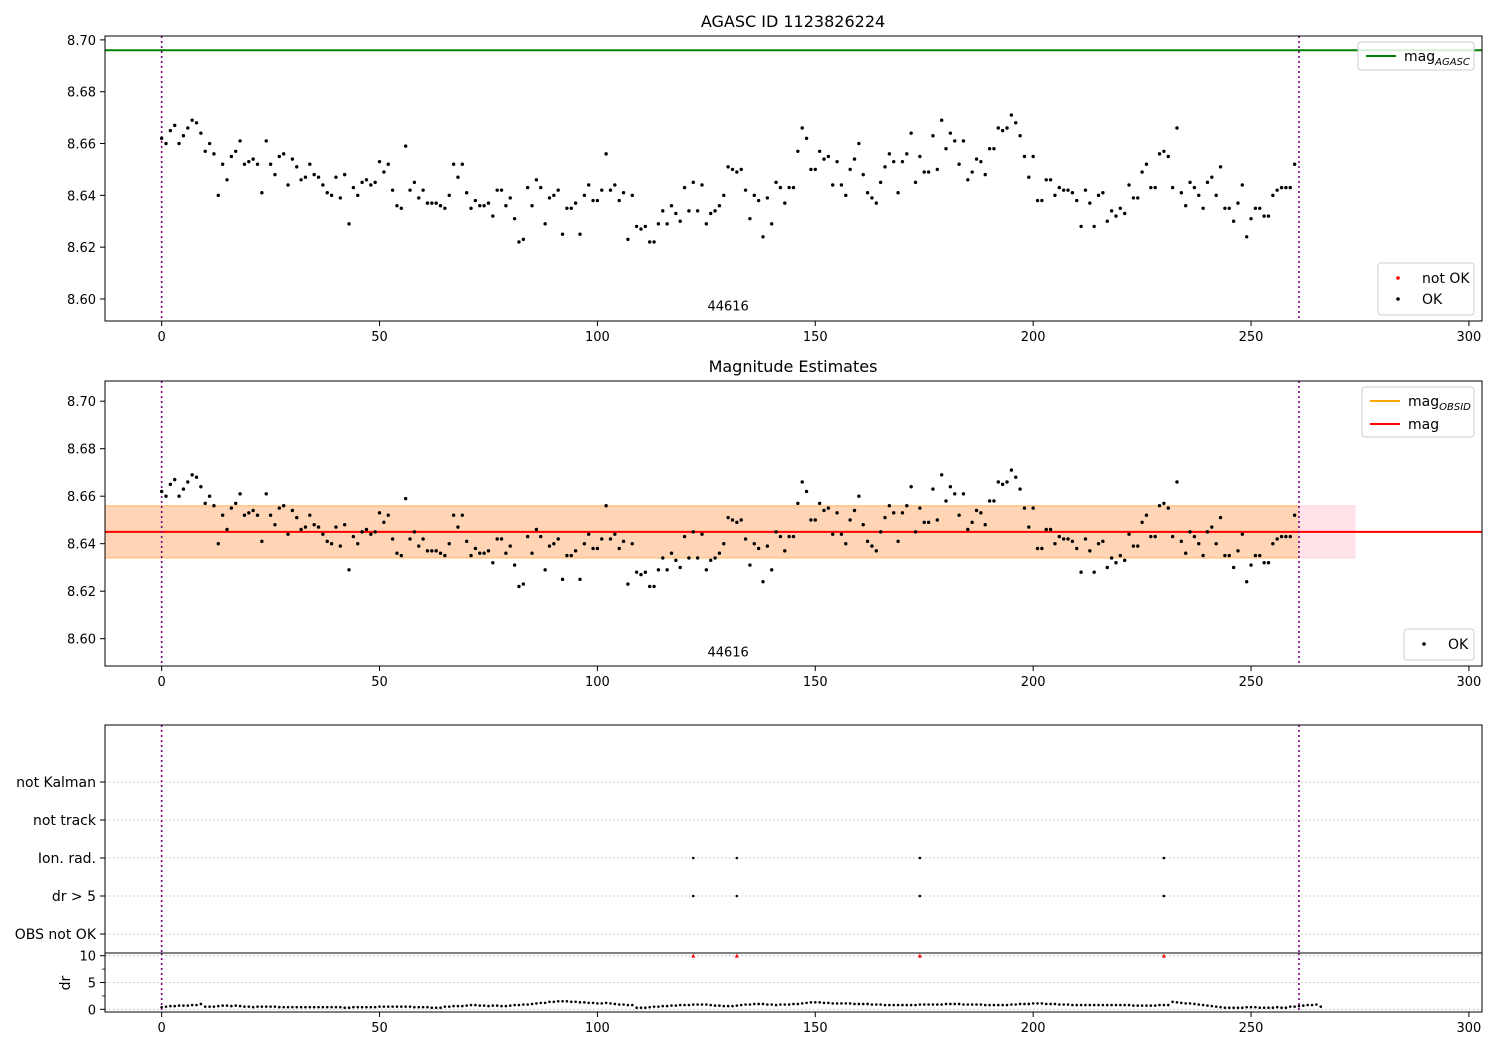  Describe the element at coordinates (1163, 955) in the screenshot. I see `dr-clipped-marker` at that location.